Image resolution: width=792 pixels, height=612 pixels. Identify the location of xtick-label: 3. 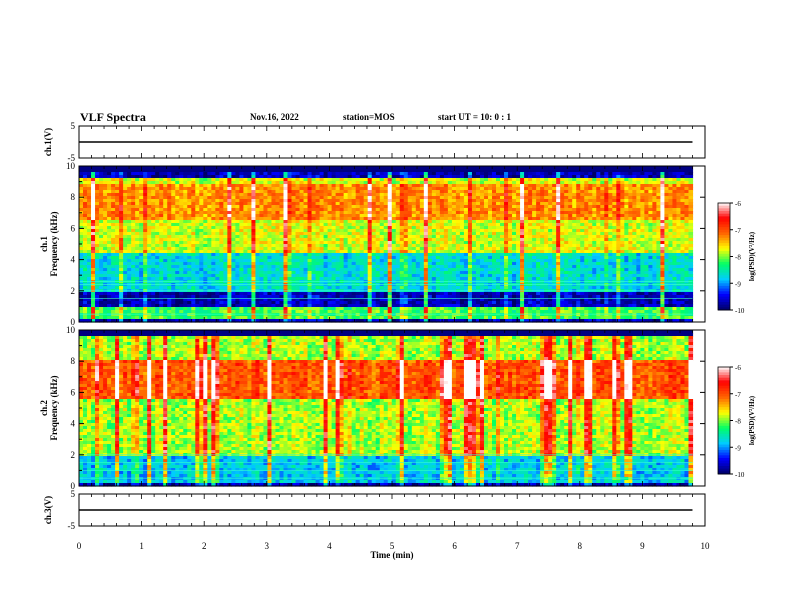
(267, 546).